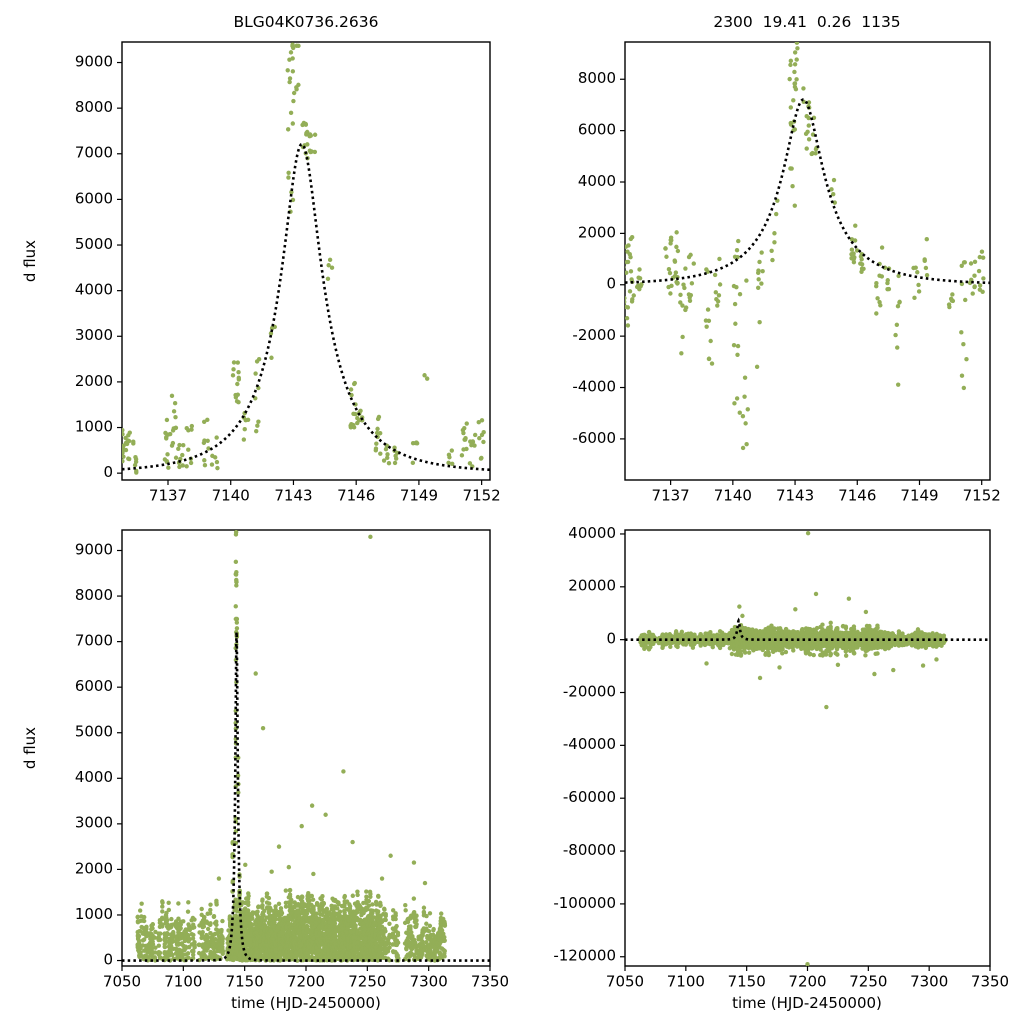 The width and height of the screenshot is (1024, 1024). Describe the element at coordinates (306, 1003) in the screenshot. I see `panel-bottom-left-xlabel: time (HJD-2450000)` at that location.